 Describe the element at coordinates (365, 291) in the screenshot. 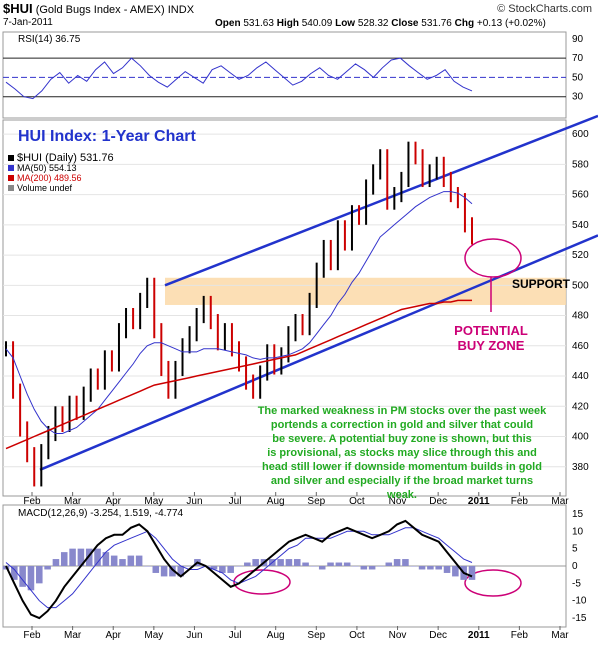

I see `support-band` at that location.